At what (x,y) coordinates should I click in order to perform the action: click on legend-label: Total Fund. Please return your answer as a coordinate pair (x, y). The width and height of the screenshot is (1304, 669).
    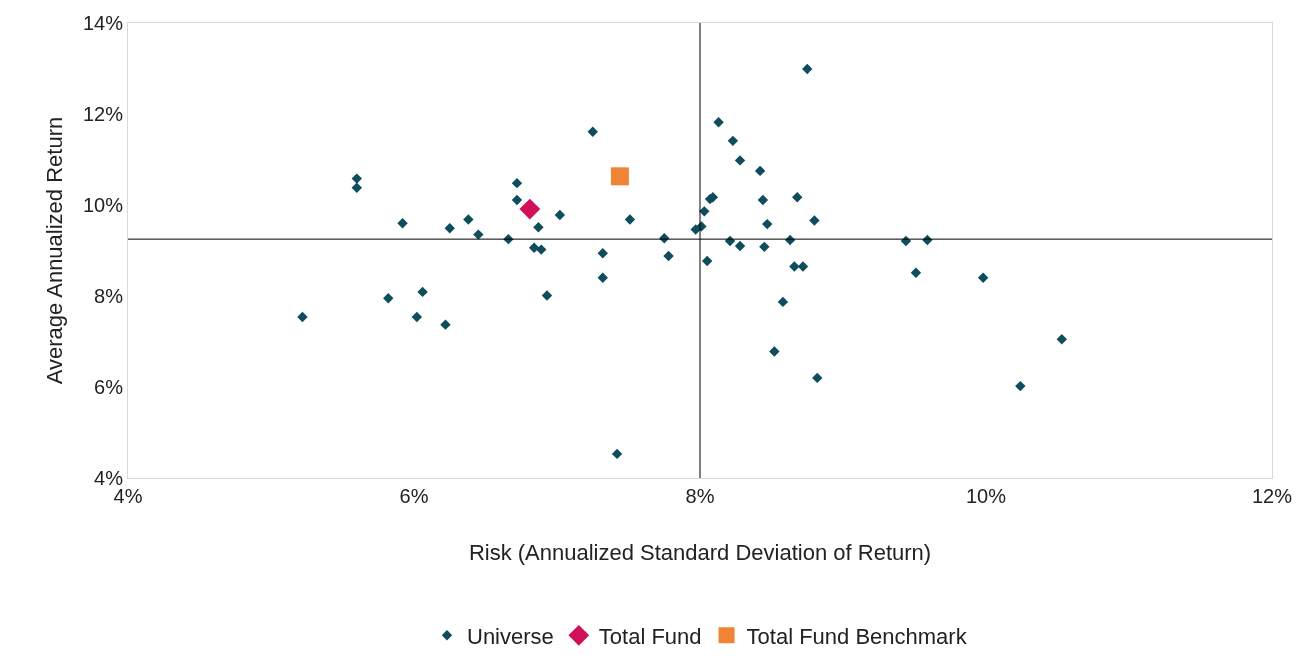
    Looking at the image, I should click on (650, 636).